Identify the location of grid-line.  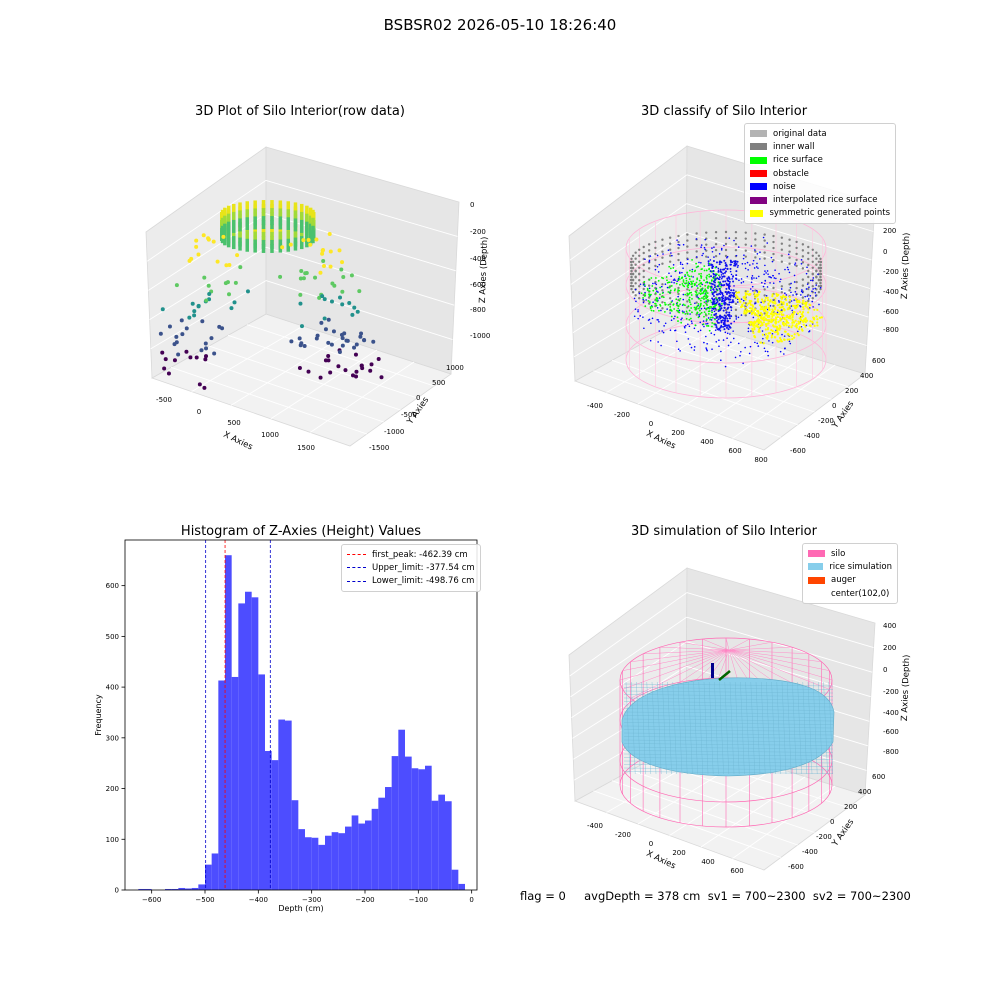
(630, 323).